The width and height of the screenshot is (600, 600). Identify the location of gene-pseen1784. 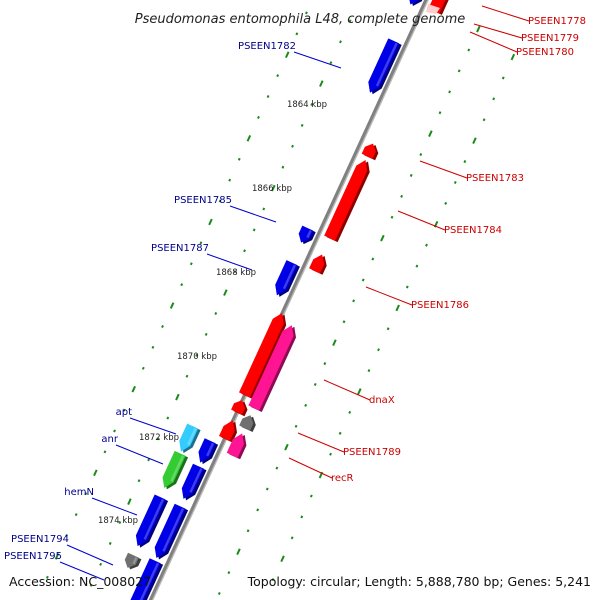
(347, 201).